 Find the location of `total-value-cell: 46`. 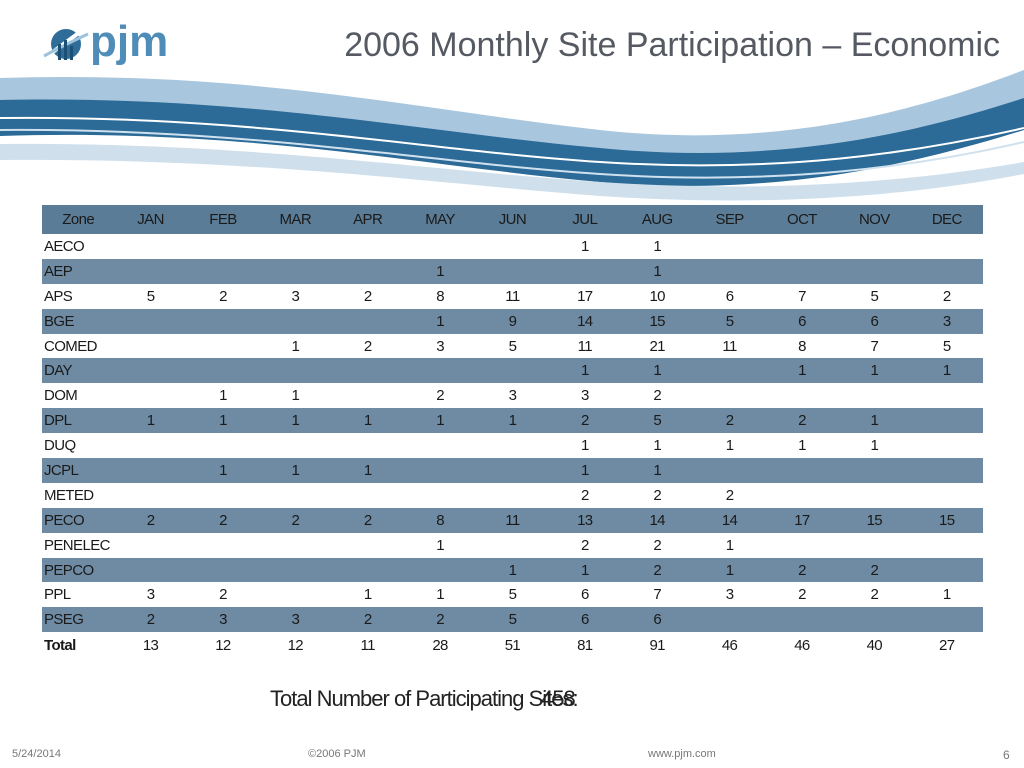

total-value-cell: 46 is located at coordinates (729, 645).